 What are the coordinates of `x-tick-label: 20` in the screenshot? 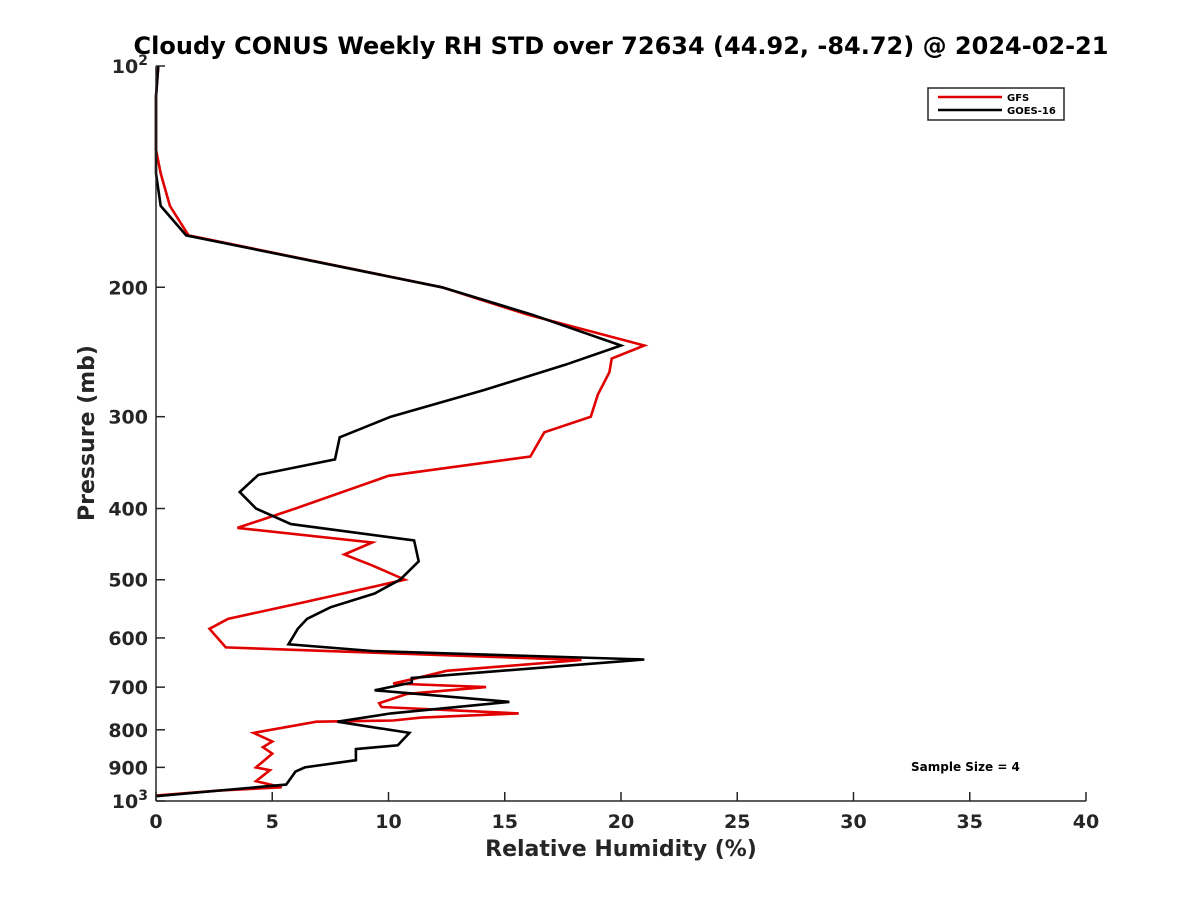 It's located at (621, 822).